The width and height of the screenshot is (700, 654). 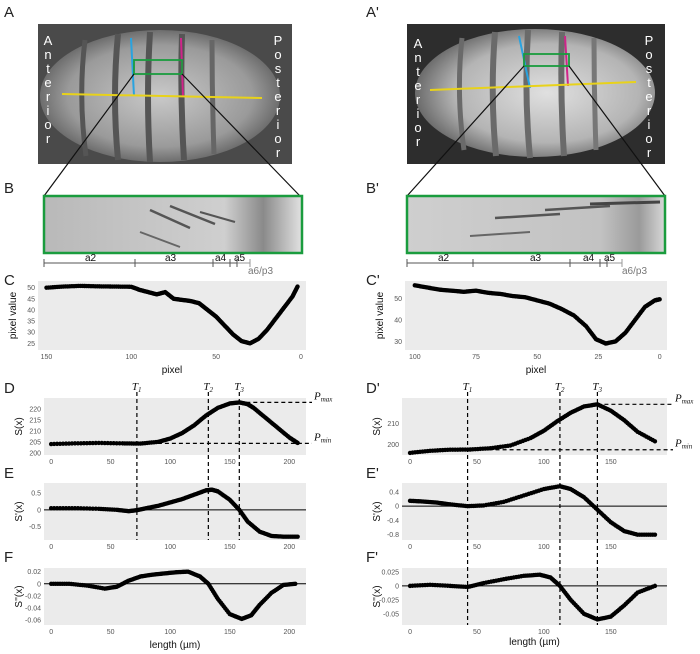 I want to click on panel-label-f-prime: F', so click(x=372, y=557).